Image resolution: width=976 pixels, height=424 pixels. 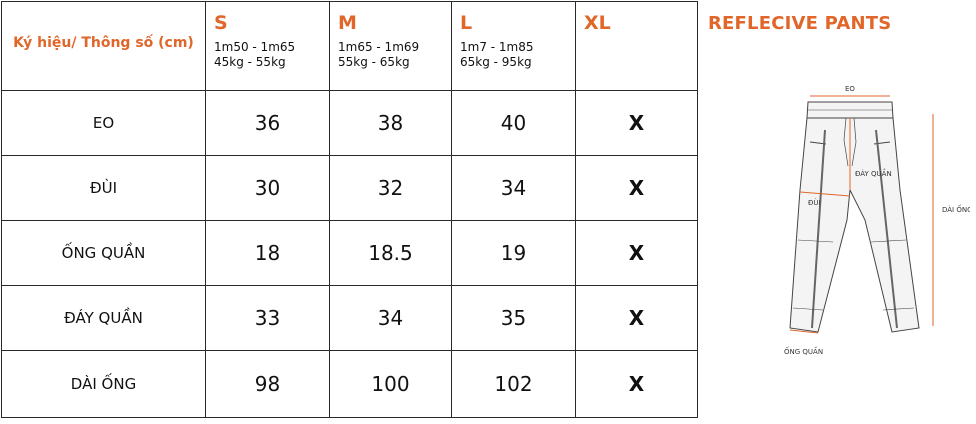 What do you see at coordinates (267, 123) in the screenshot?
I see `value-cell: 36` at bounding box center [267, 123].